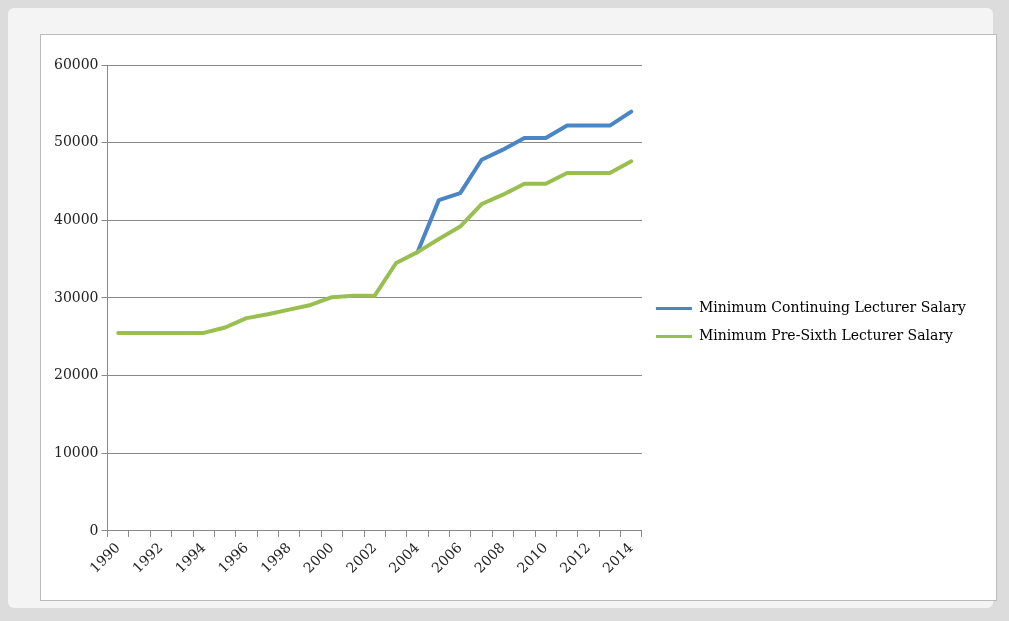 The width and height of the screenshot is (1009, 621). I want to click on y-tick-label: 10000, so click(76, 451).